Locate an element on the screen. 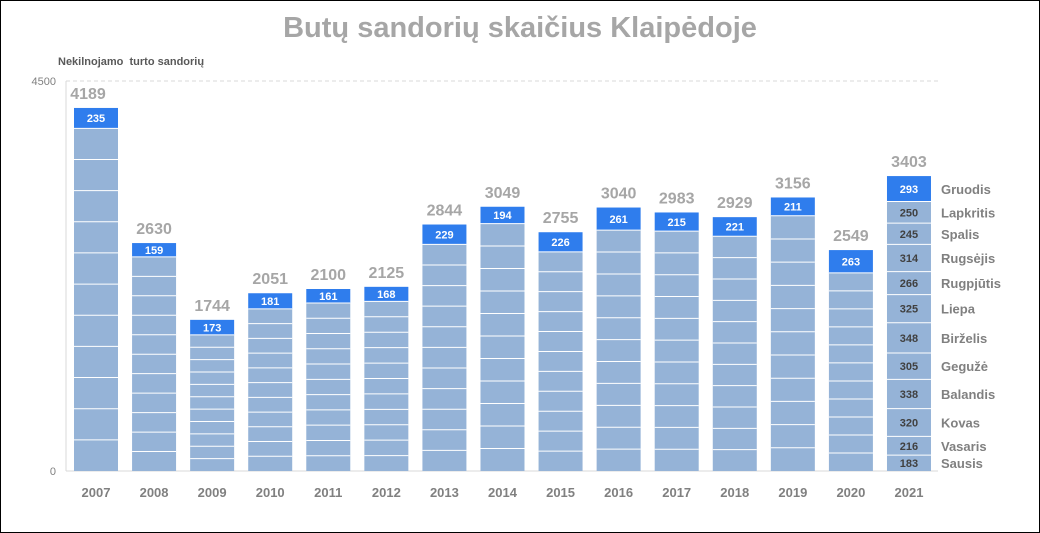 The height and width of the screenshot is (533, 1040). month-name-label-4: Balandis is located at coordinates (968, 394).